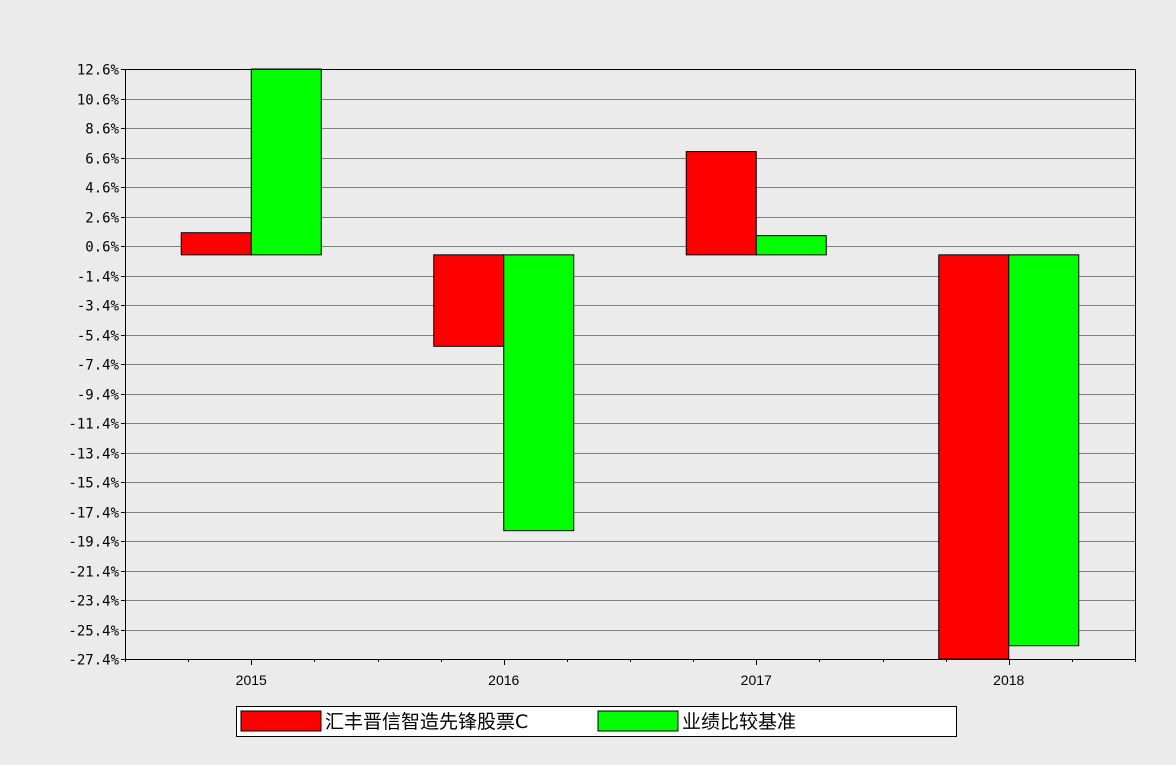 Image resolution: width=1176 pixels, height=765 pixels. Describe the element at coordinates (102, 248) in the screenshot. I see `y-tick-label: 0.6%` at that location.